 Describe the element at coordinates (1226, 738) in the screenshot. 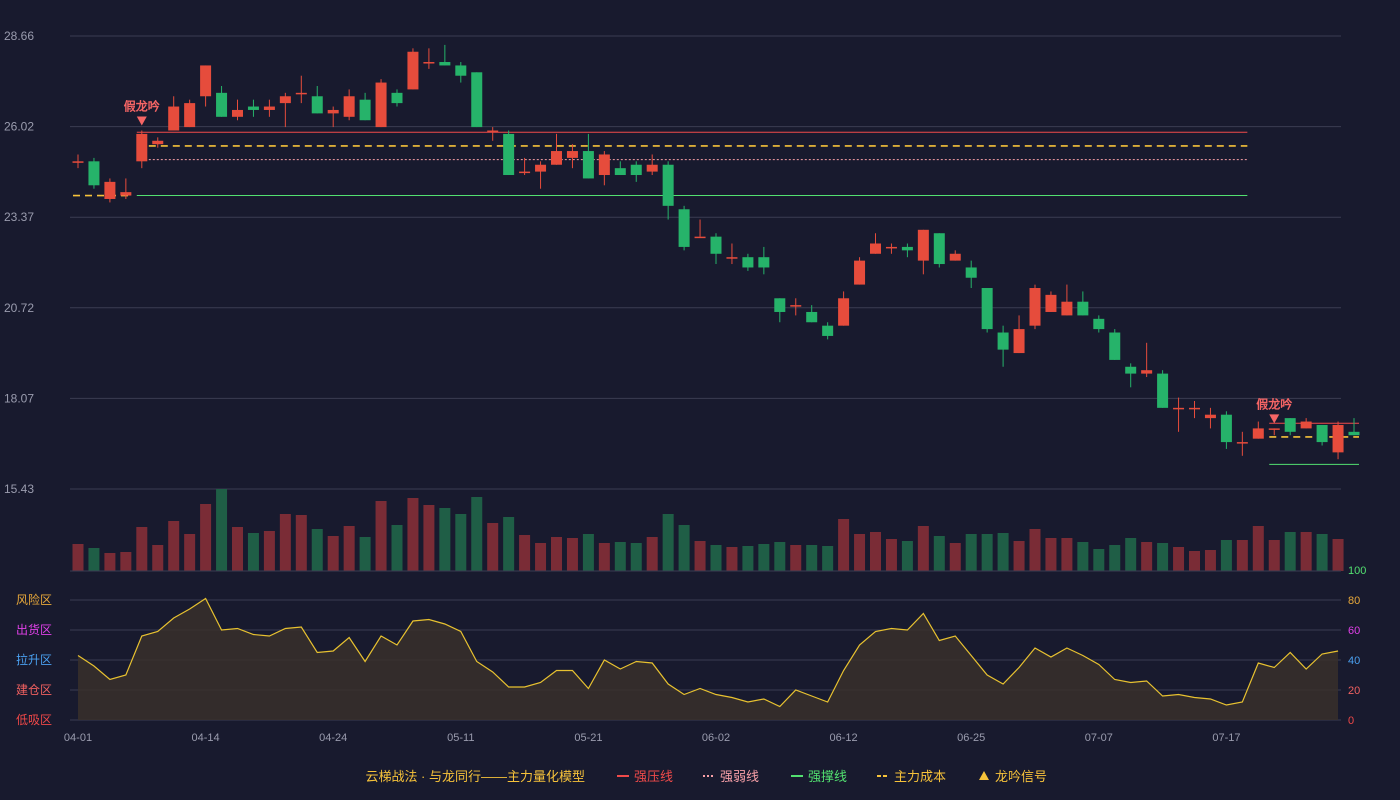

I see `x-tick-label: 07-17` at that location.